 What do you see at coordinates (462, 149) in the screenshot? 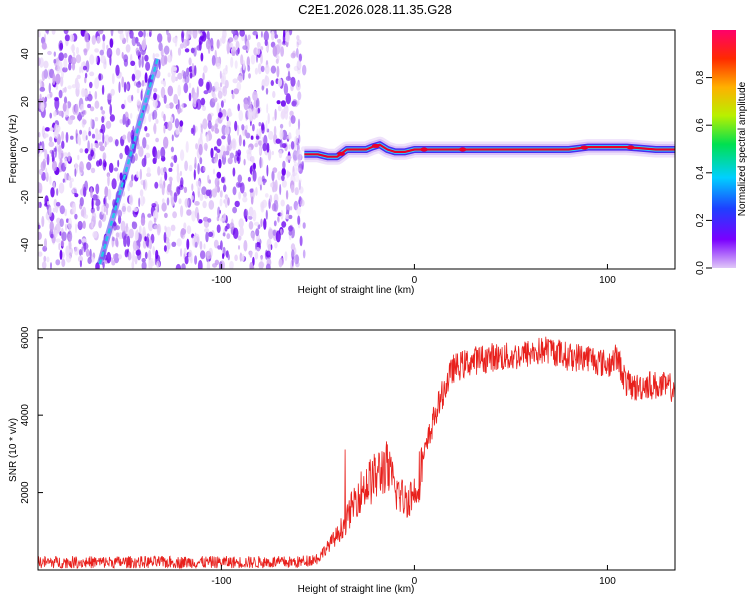
I see `carrier-peak` at bounding box center [462, 149].